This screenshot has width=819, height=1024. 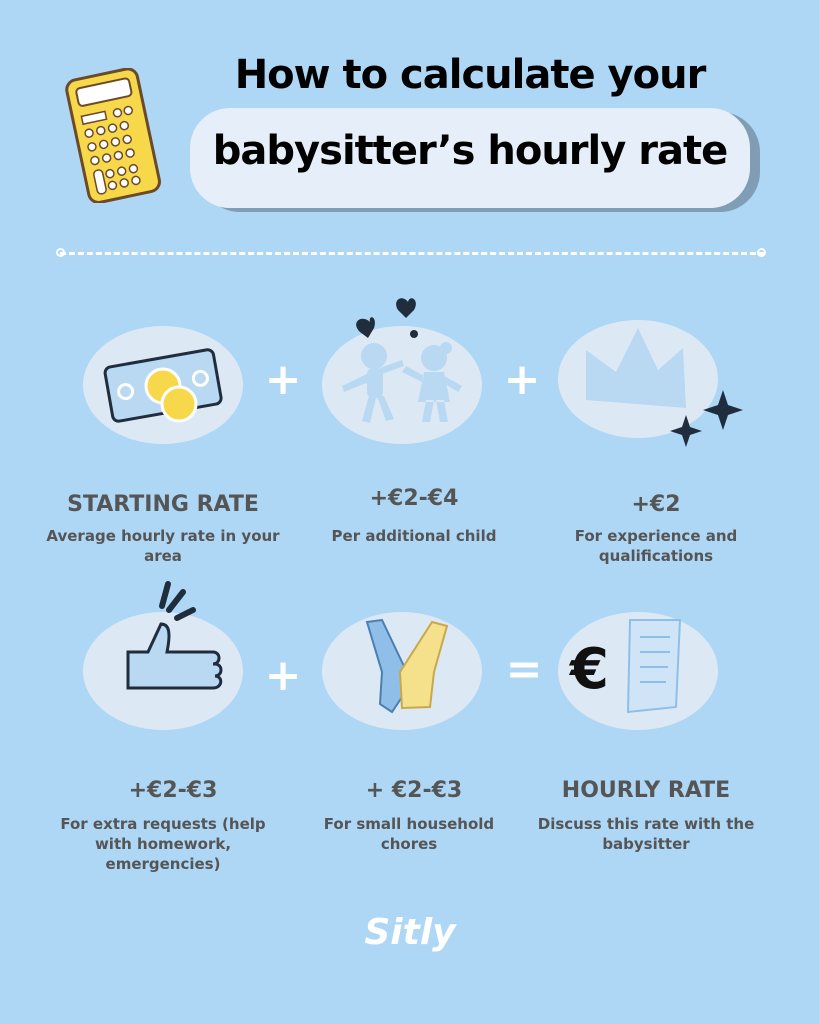 What do you see at coordinates (414, 790) in the screenshot?
I see `step-heading: + €2-€3` at bounding box center [414, 790].